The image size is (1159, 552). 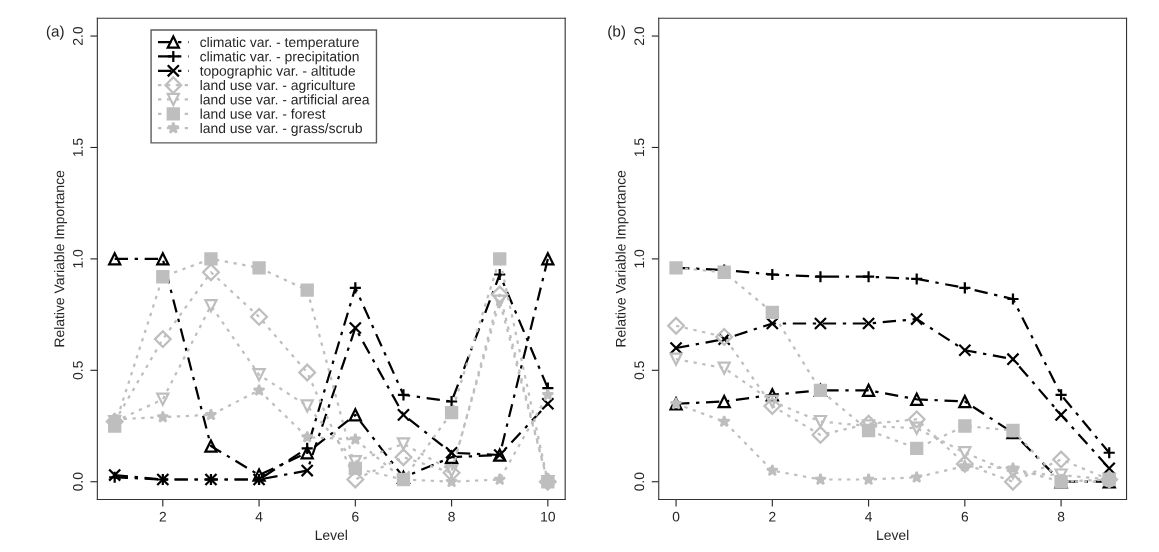 I want to click on legend-label: land use var. - forest, so click(x=263, y=113).